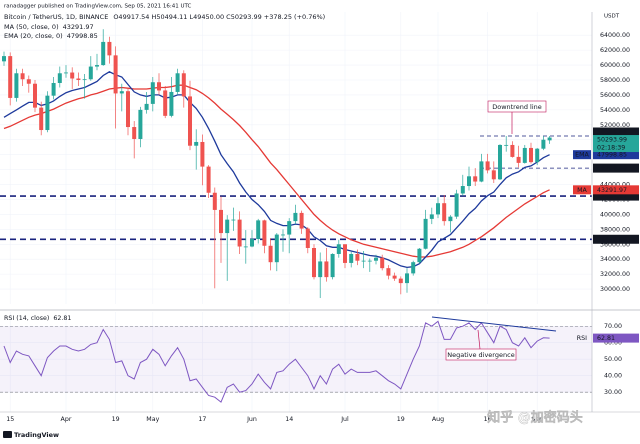 The height and width of the screenshot is (444, 640). I want to click on indicator-tag-box, so click(582, 155).